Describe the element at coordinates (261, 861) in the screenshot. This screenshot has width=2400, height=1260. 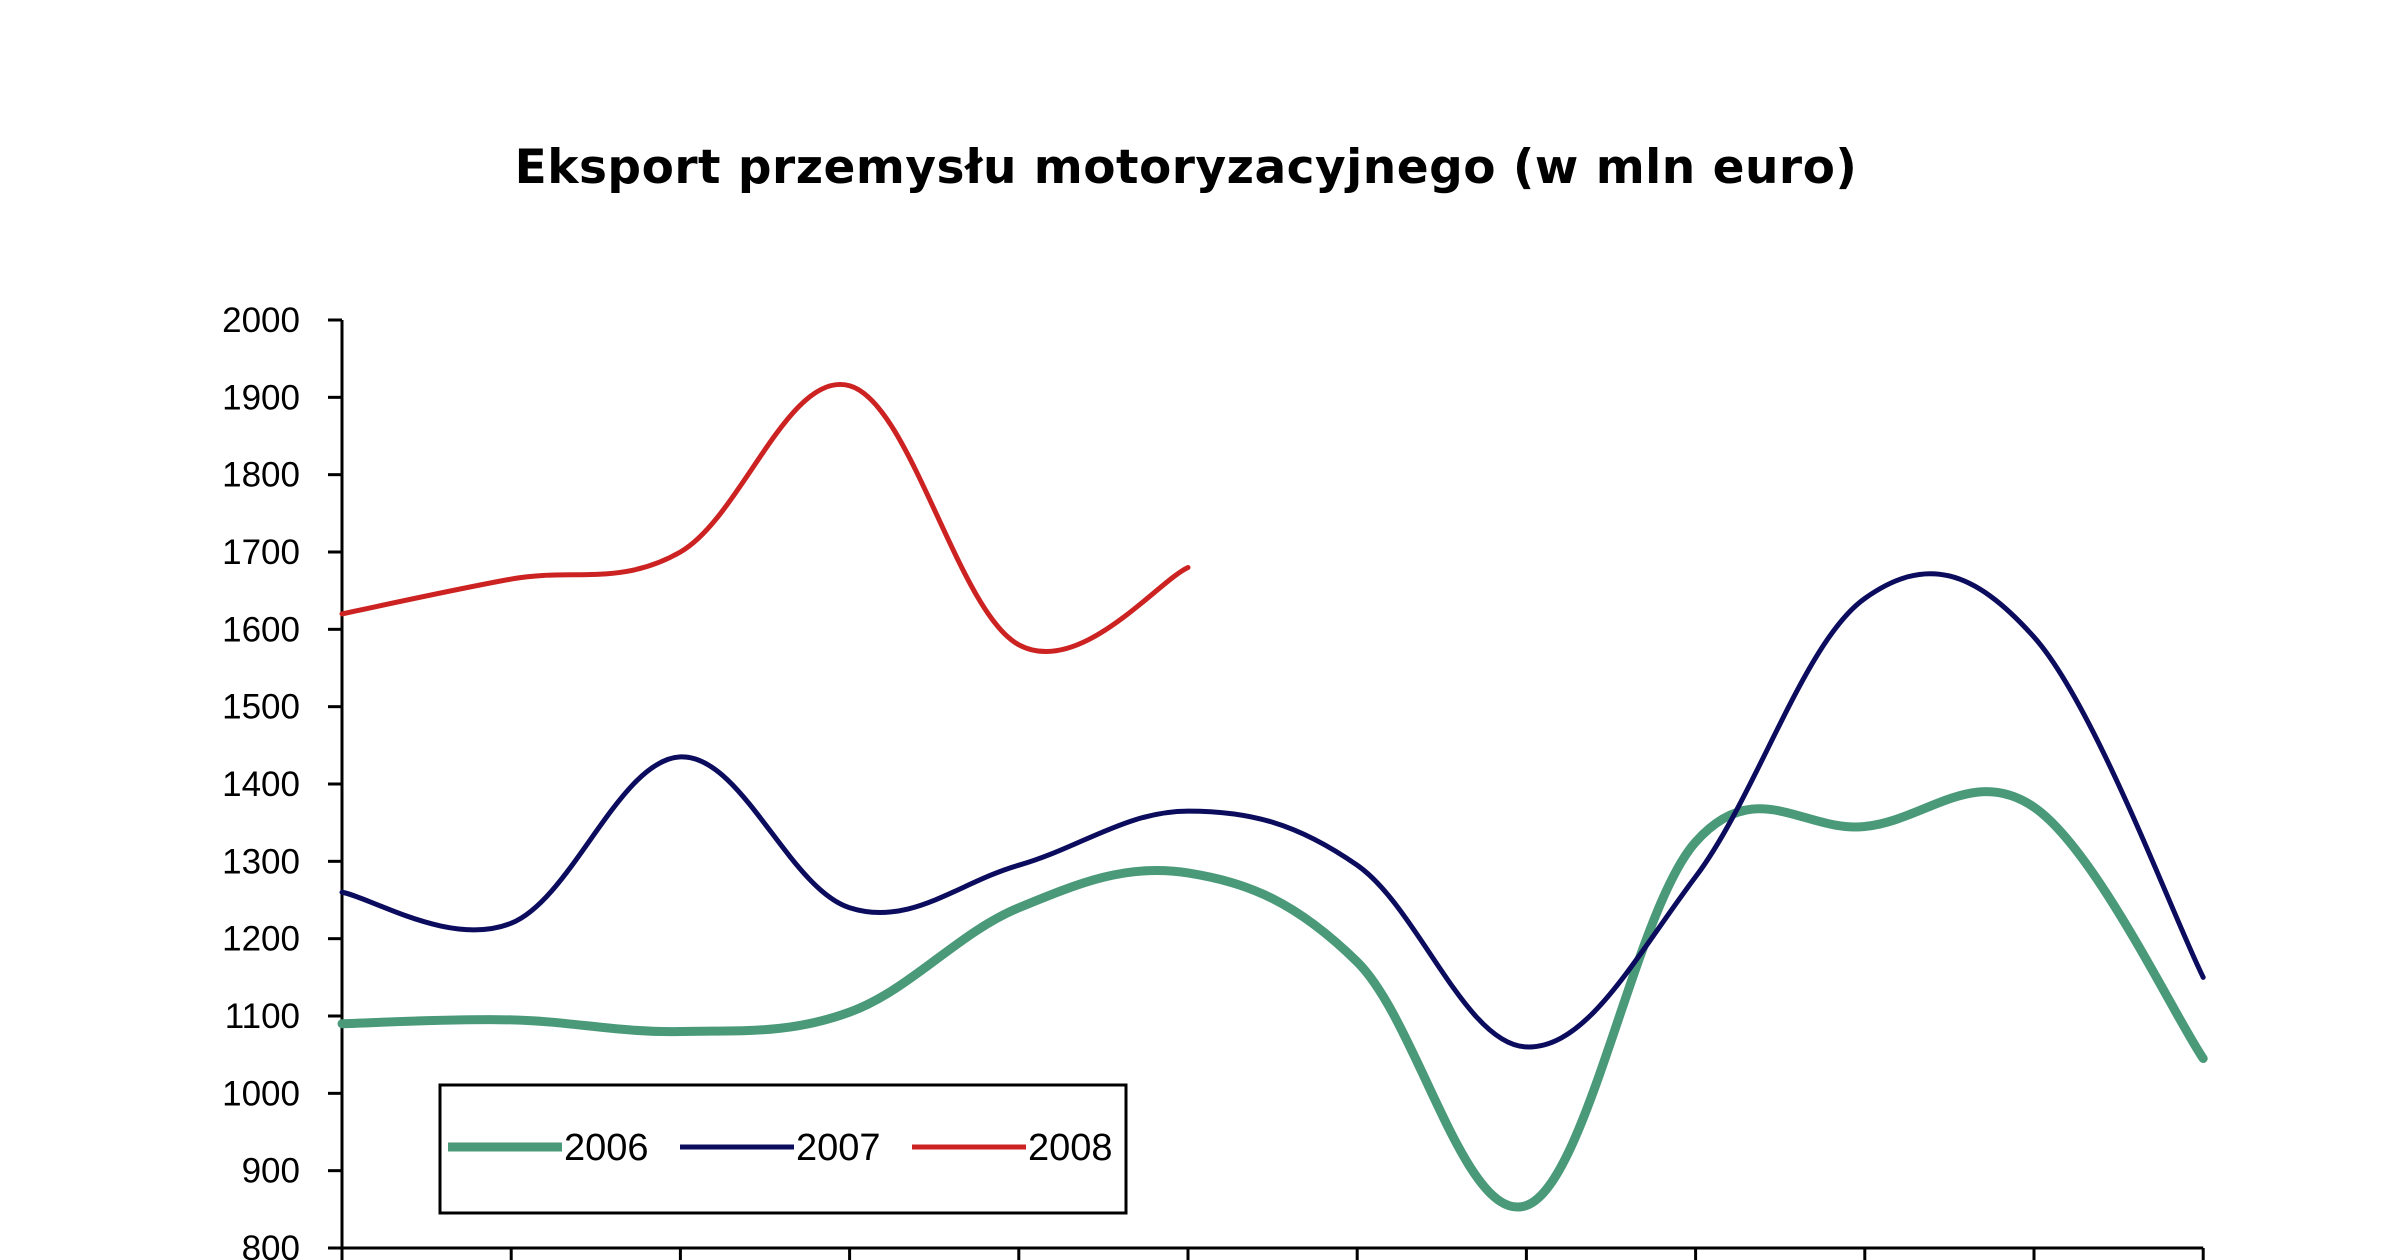
I see `y-tick-label: 1300` at that location.